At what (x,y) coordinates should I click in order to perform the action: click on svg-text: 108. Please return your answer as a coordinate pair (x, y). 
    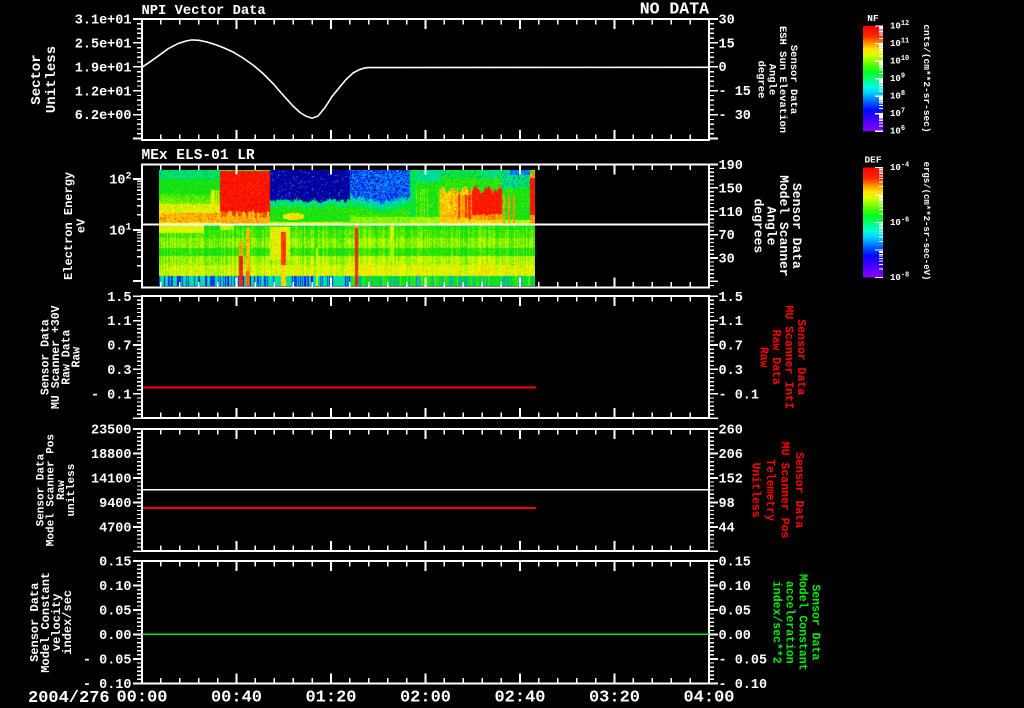
    Looking at the image, I should click on (897, 96).